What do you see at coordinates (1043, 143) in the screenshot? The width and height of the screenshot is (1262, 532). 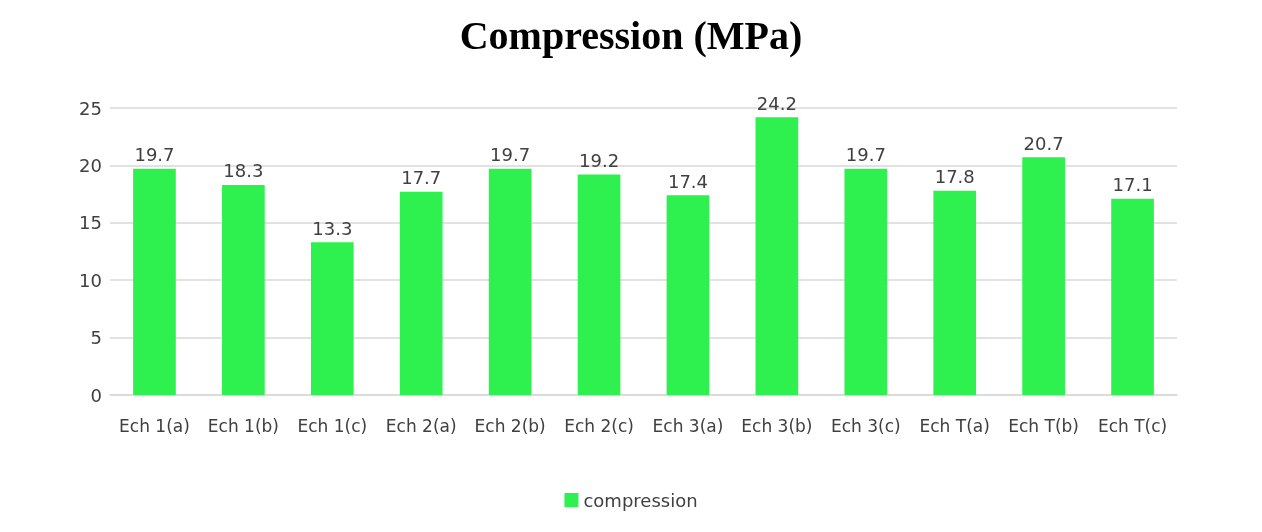 I see `data-label: 20.7` at bounding box center [1043, 143].